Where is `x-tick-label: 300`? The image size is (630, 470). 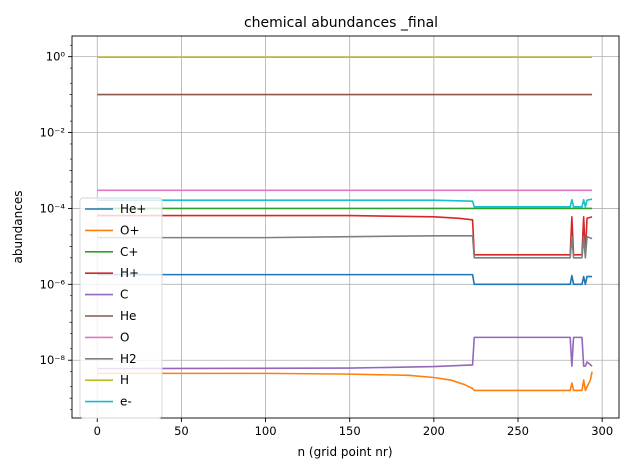 x-tick-label: 300 is located at coordinates (602, 431).